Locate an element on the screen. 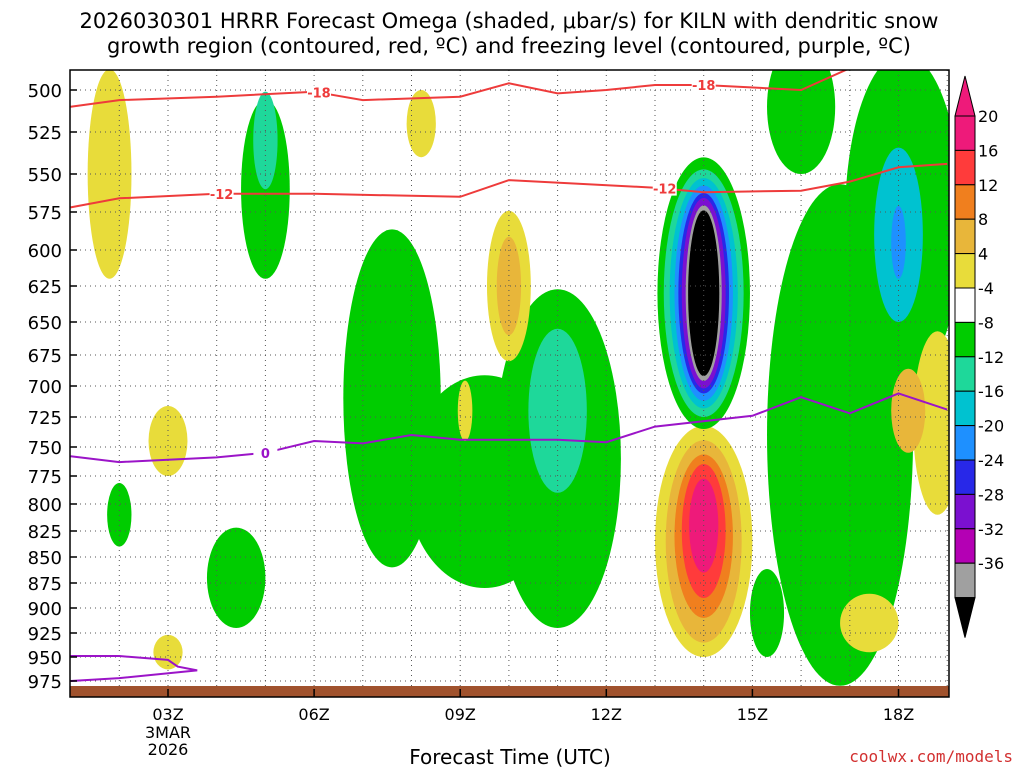 This screenshot has width=1024, height=768. y-tick-label-775: 775 is located at coordinates (45, 477).